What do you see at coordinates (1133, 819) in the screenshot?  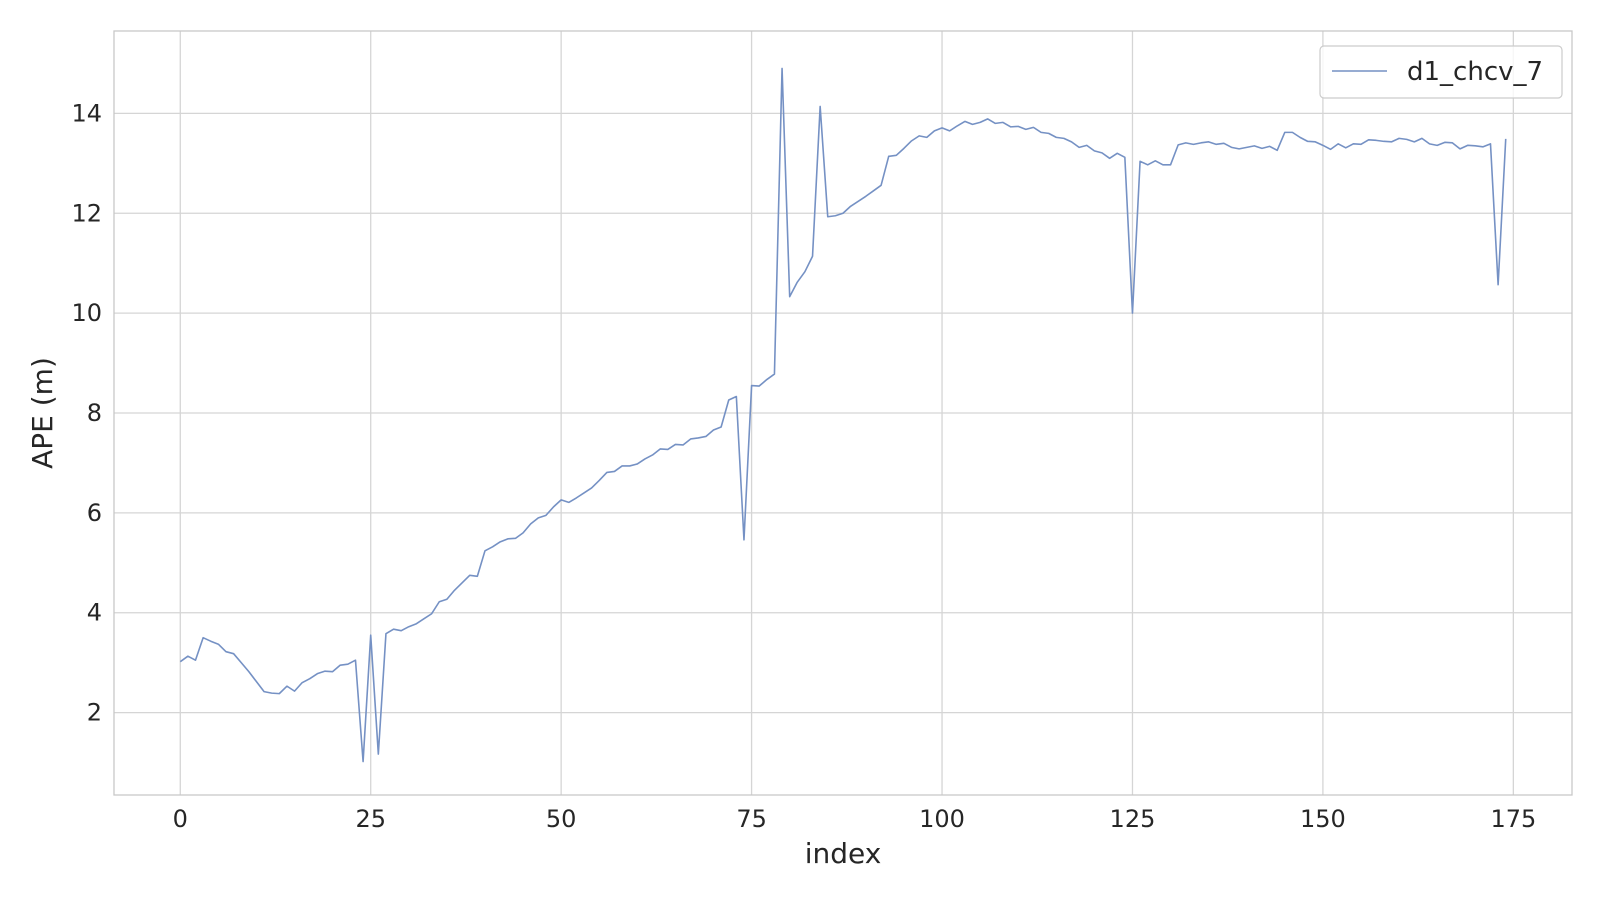 I see `x-tick-label: 125` at bounding box center [1133, 819].